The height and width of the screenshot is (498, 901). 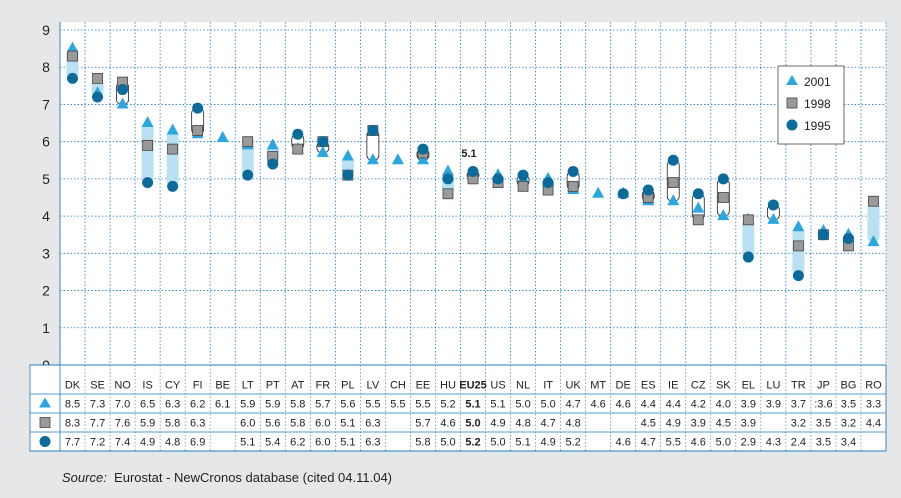 What do you see at coordinates (548, 386) in the screenshot?
I see `category-label: IT` at bounding box center [548, 386].